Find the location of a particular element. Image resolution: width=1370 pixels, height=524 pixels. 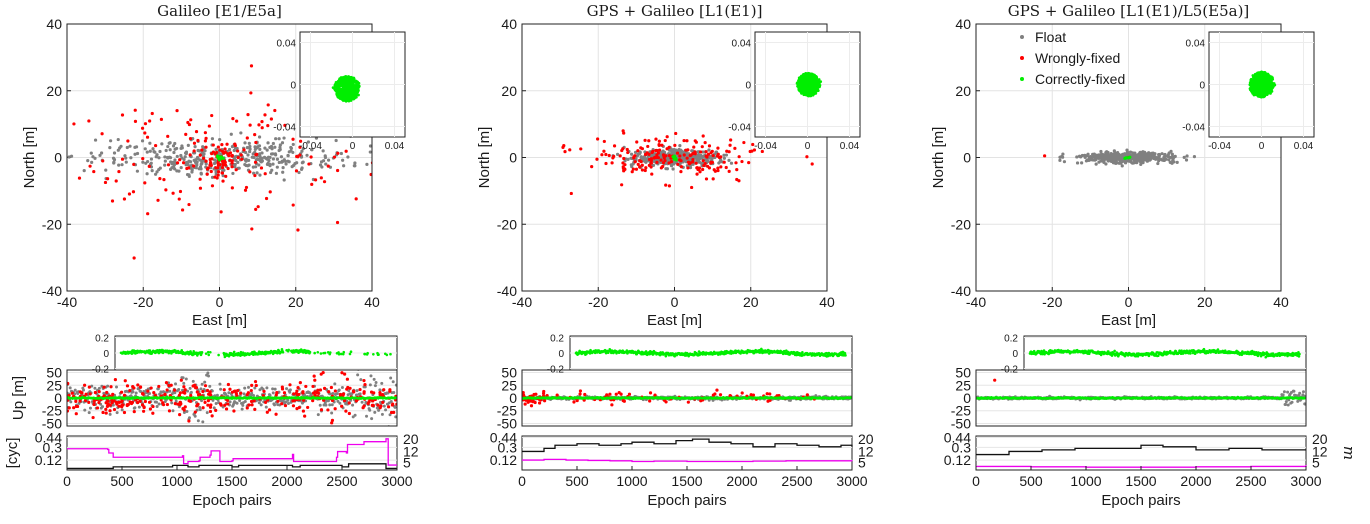

inset-y-tick: -0.04 is located at coordinates (739, 128).